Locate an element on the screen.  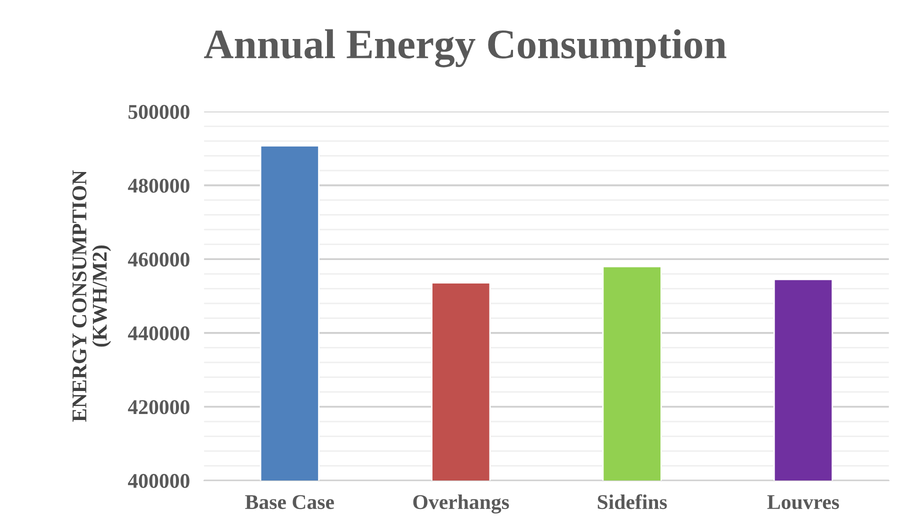
y-tick-label: 400000 is located at coordinates (159, 481).